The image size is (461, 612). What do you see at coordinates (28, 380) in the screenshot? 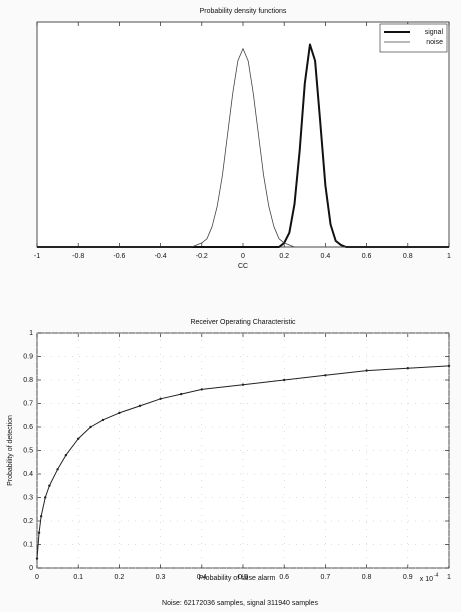
I see `y-tick-label: 0.8` at bounding box center [28, 380].